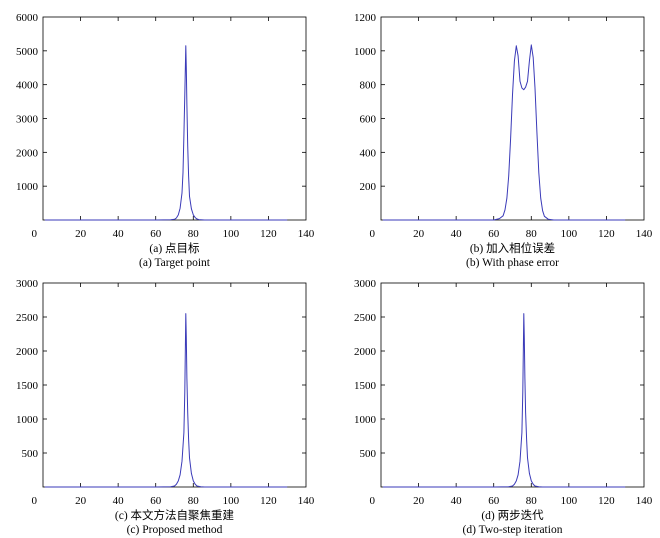 The height and width of the screenshot is (538, 660). What do you see at coordinates (512, 248) in the screenshot?
I see `caption-cn: (b) 加入相位误差` at bounding box center [512, 248].